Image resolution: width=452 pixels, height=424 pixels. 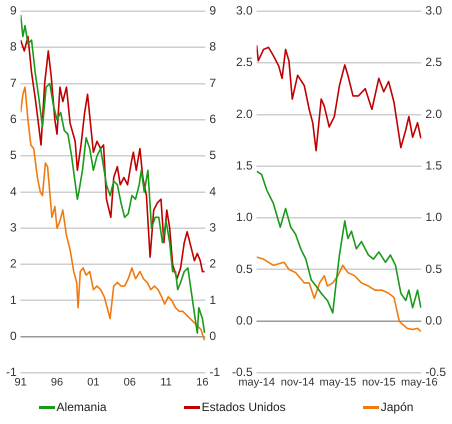 I want to click on y2-tick-label: 2.0, so click(x=433, y=113).